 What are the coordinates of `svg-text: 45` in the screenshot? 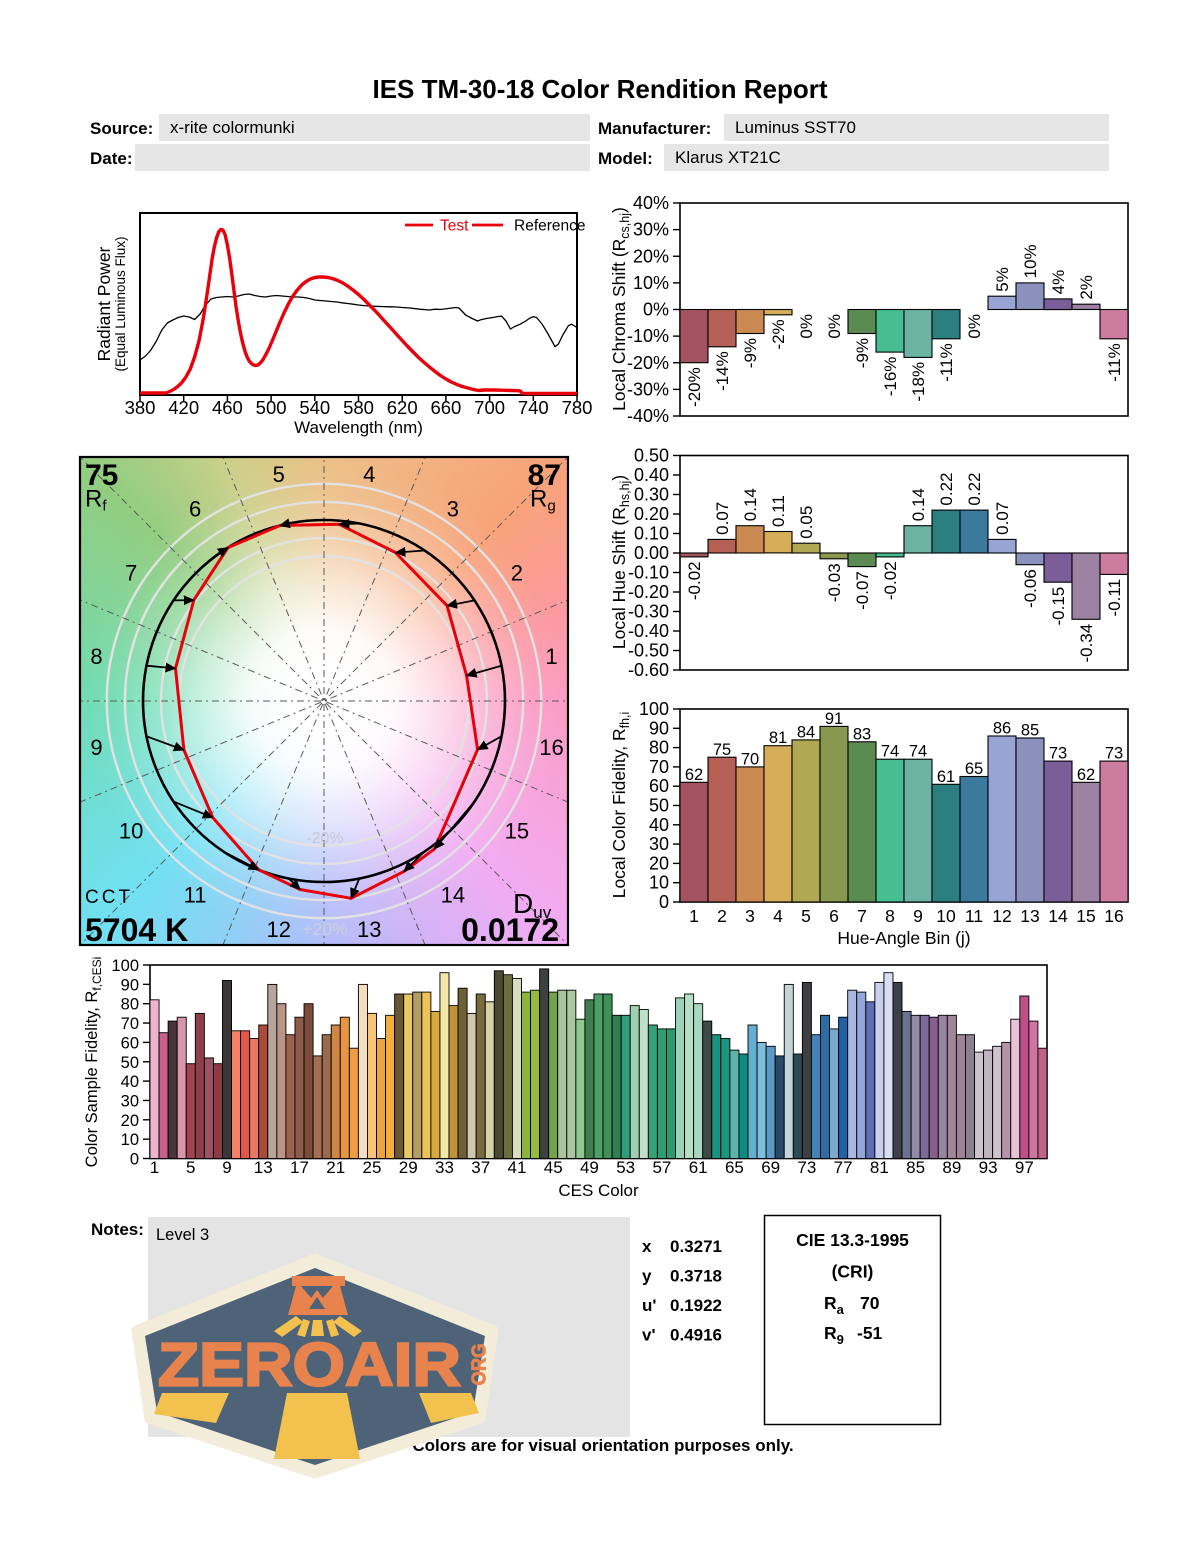 It's located at (553, 1167).